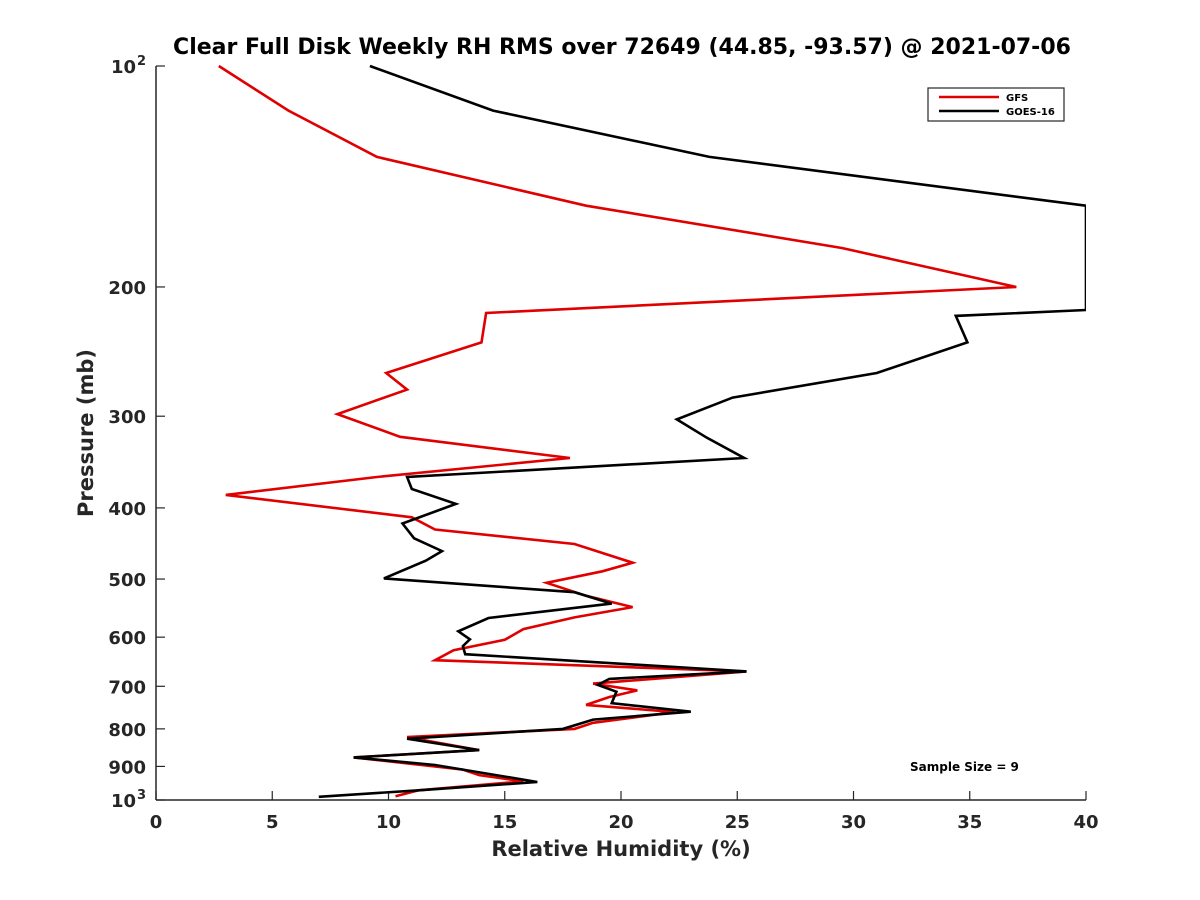 This screenshot has width=1200, height=900. I want to click on x-tick-label: 10, so click(388, 822).